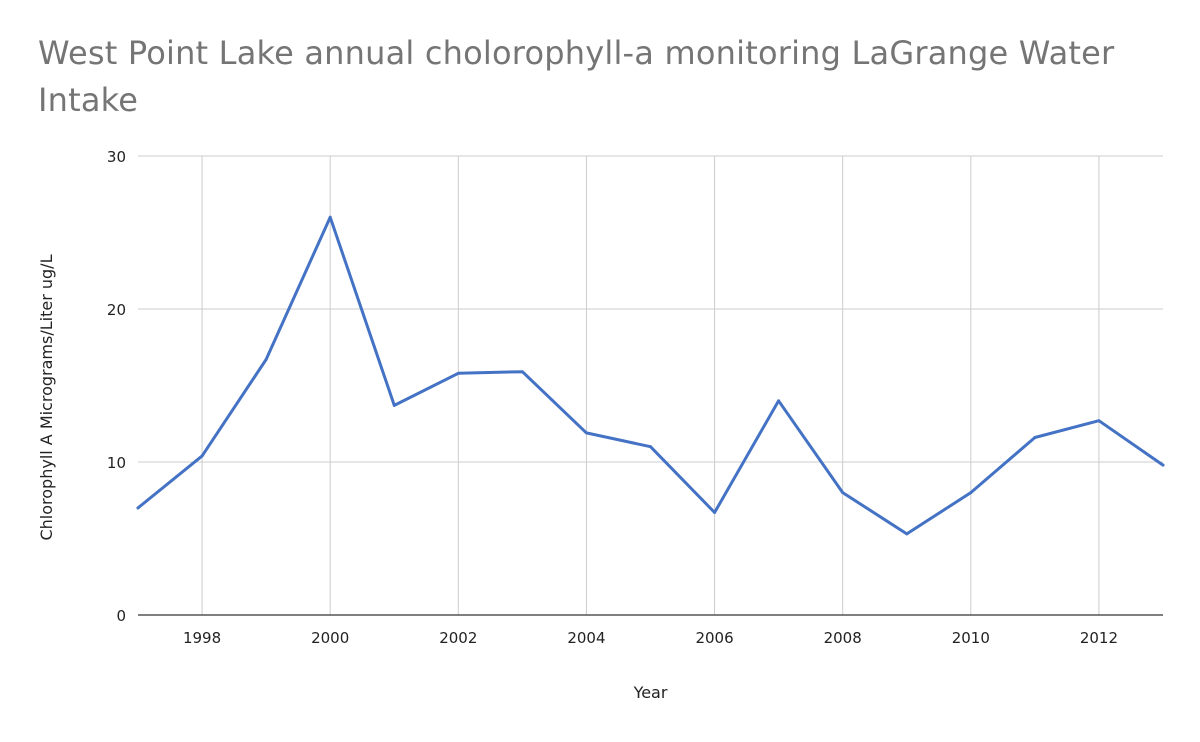 The height and width of the screenshot is (742, 1200). Describe the element at coordinates (1099, 638) in the screenshot. I see `x-tick-label: 2012` at that location.